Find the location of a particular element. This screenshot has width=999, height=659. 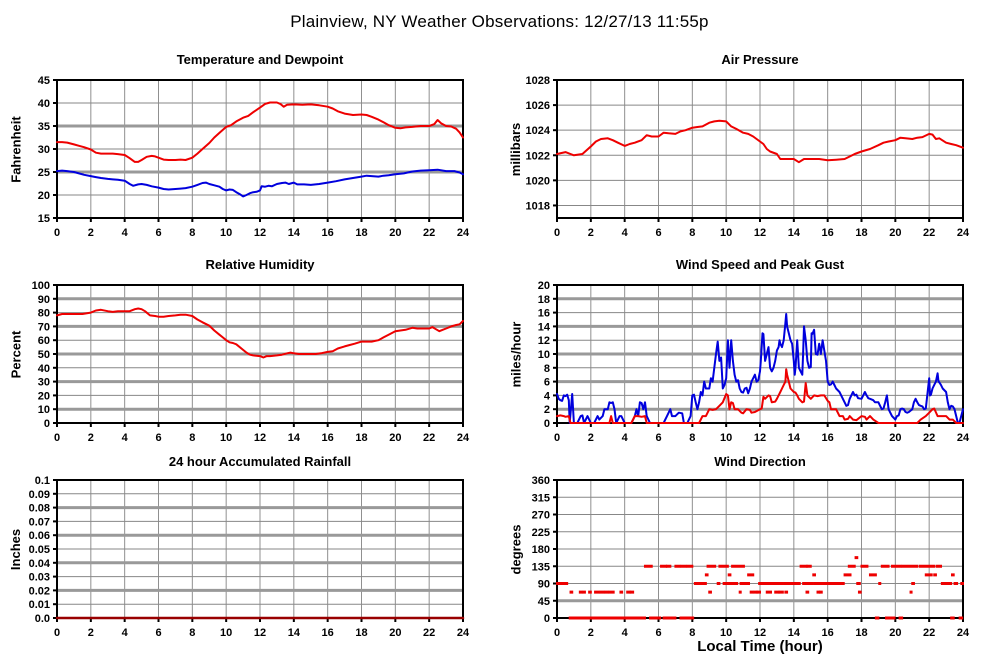

svg-text: 0.06 is located at coordinates (39, 536).